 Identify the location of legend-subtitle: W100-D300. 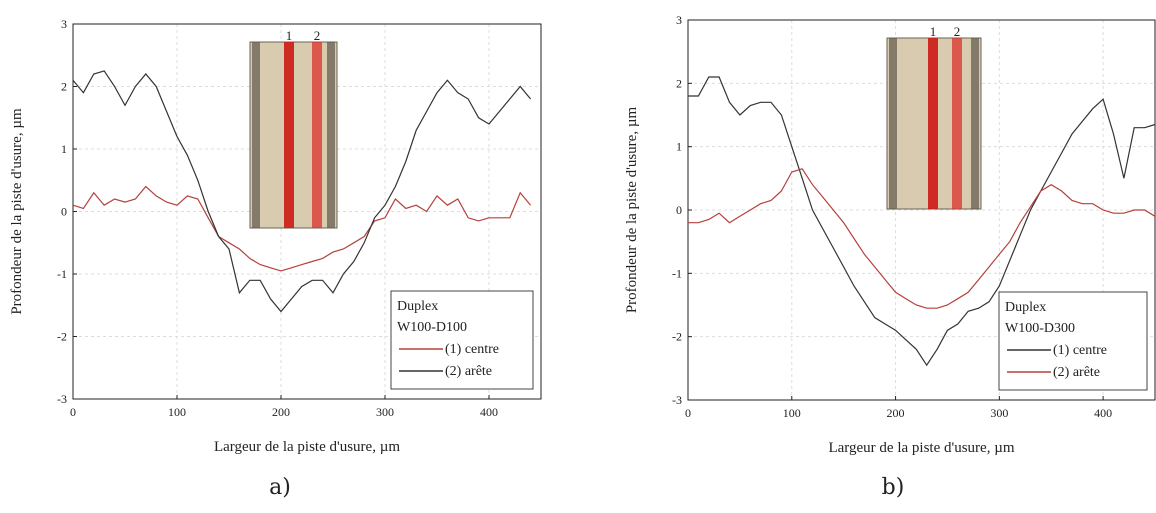
(1040, 328).